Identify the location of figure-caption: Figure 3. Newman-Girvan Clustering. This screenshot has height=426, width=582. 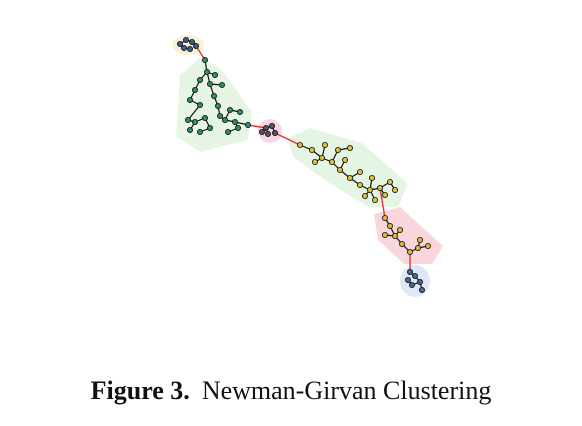
(291, 391).